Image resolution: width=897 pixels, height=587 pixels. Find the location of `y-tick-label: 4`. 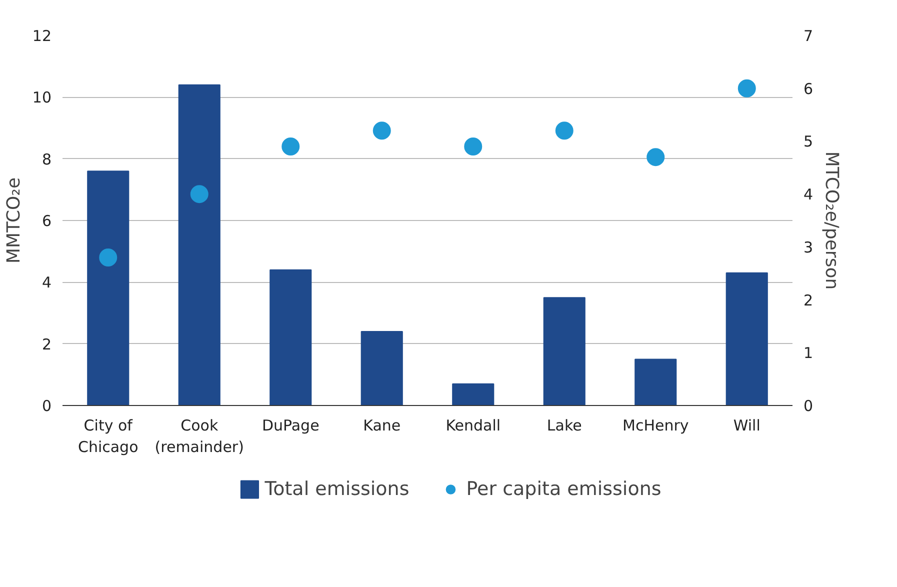

y-tick-label: 4 is located at coordinates (47, 283).